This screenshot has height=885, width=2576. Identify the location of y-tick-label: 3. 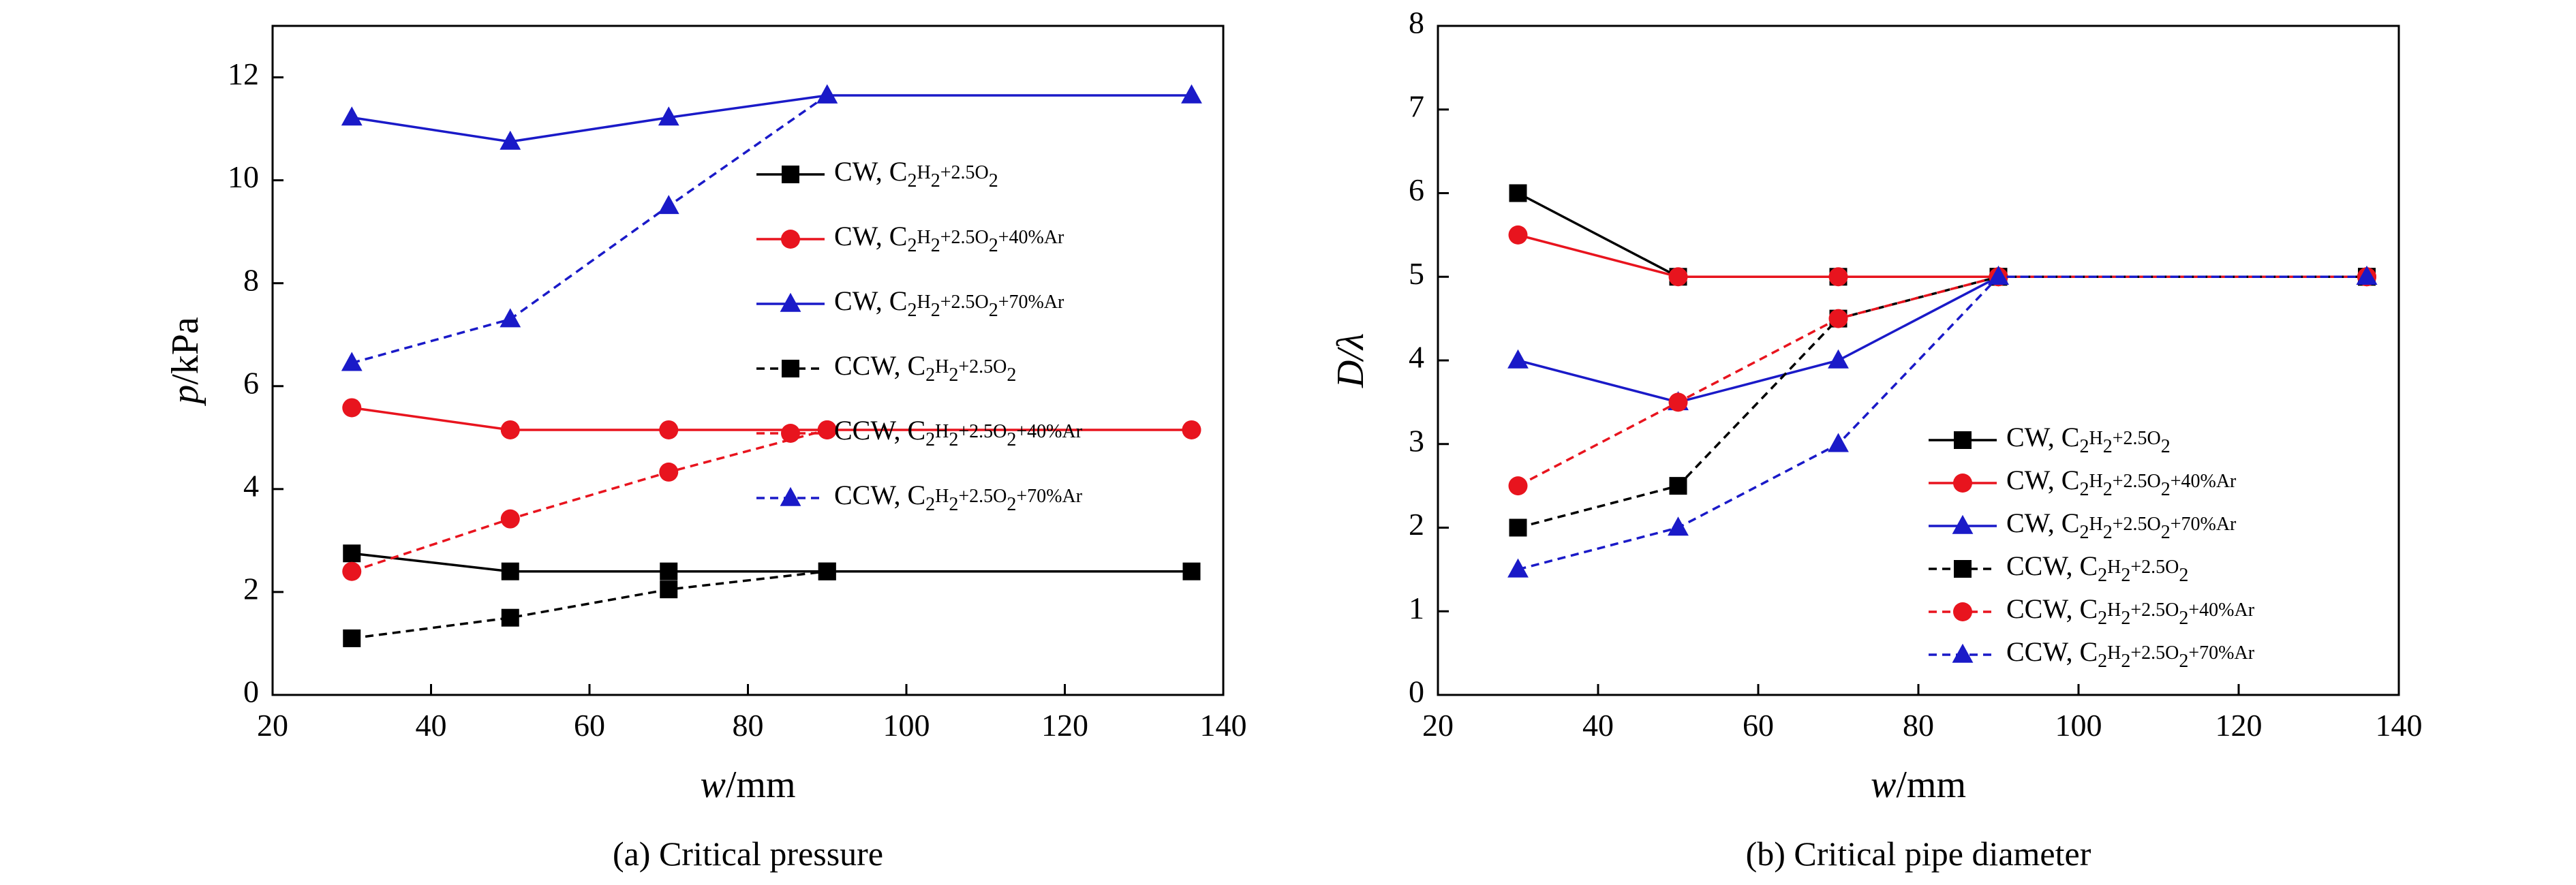
(1417, 440).